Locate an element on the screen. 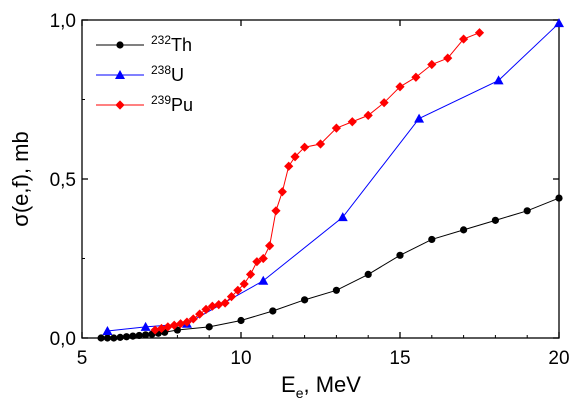 The width and height of the screenshot is (583, 418). x-tick-label: 5 is located at coordinates (82, 358).